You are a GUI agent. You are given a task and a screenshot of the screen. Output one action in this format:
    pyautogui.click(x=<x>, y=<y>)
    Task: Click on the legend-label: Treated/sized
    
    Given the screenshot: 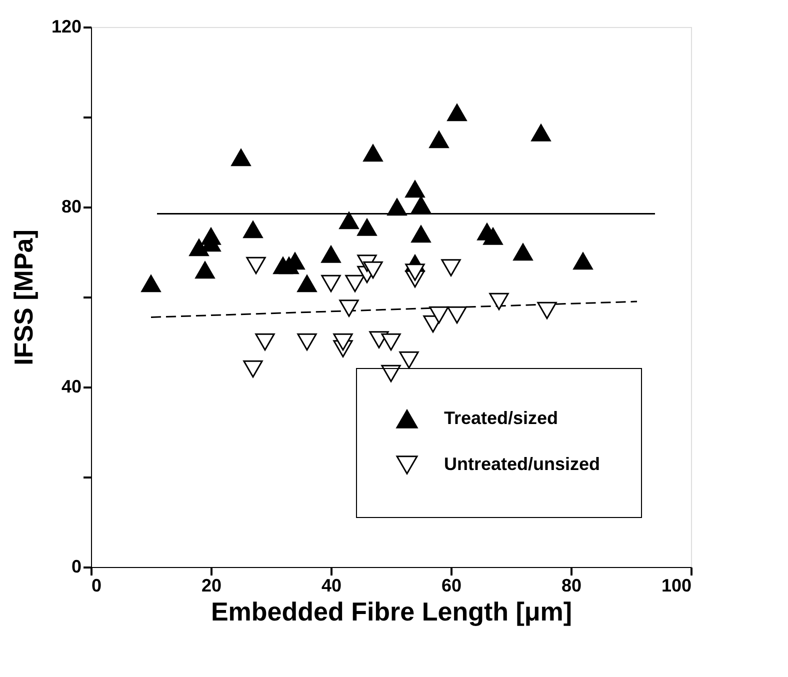 What is the action you would take?
    pyautogui.click(x=501, y=418)
    